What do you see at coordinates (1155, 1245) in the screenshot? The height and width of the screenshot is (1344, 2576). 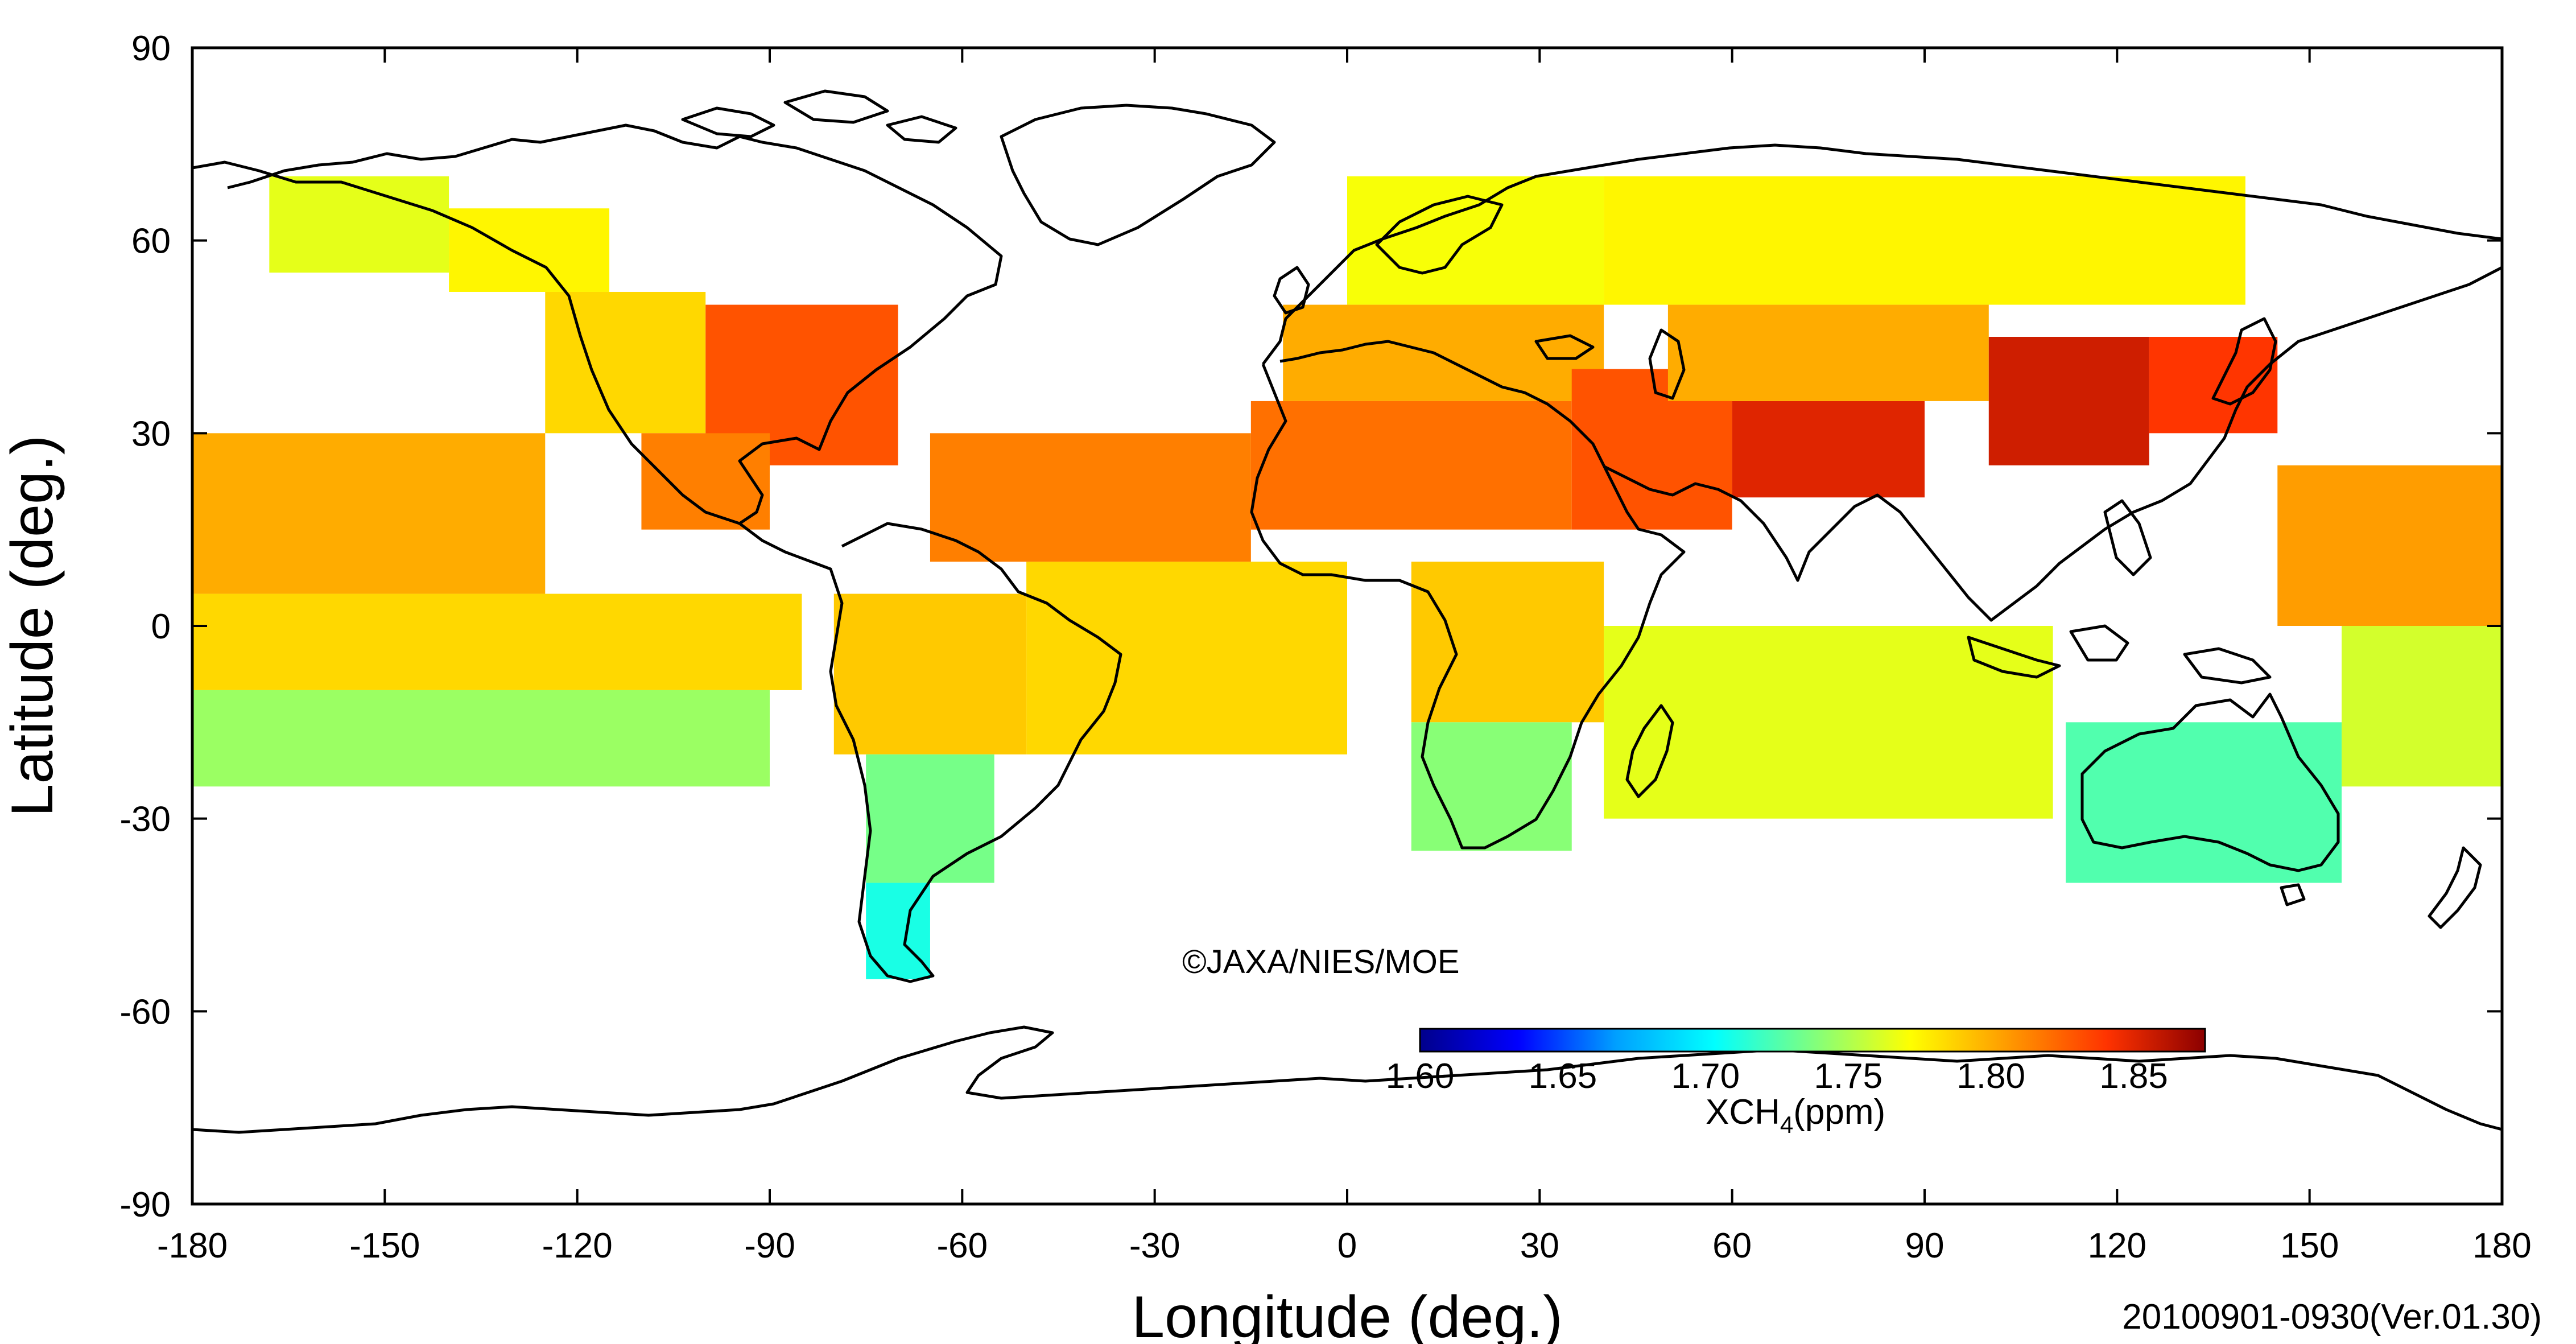 I see `x-tick-label: -30` at bounding box center [1155, 1245].